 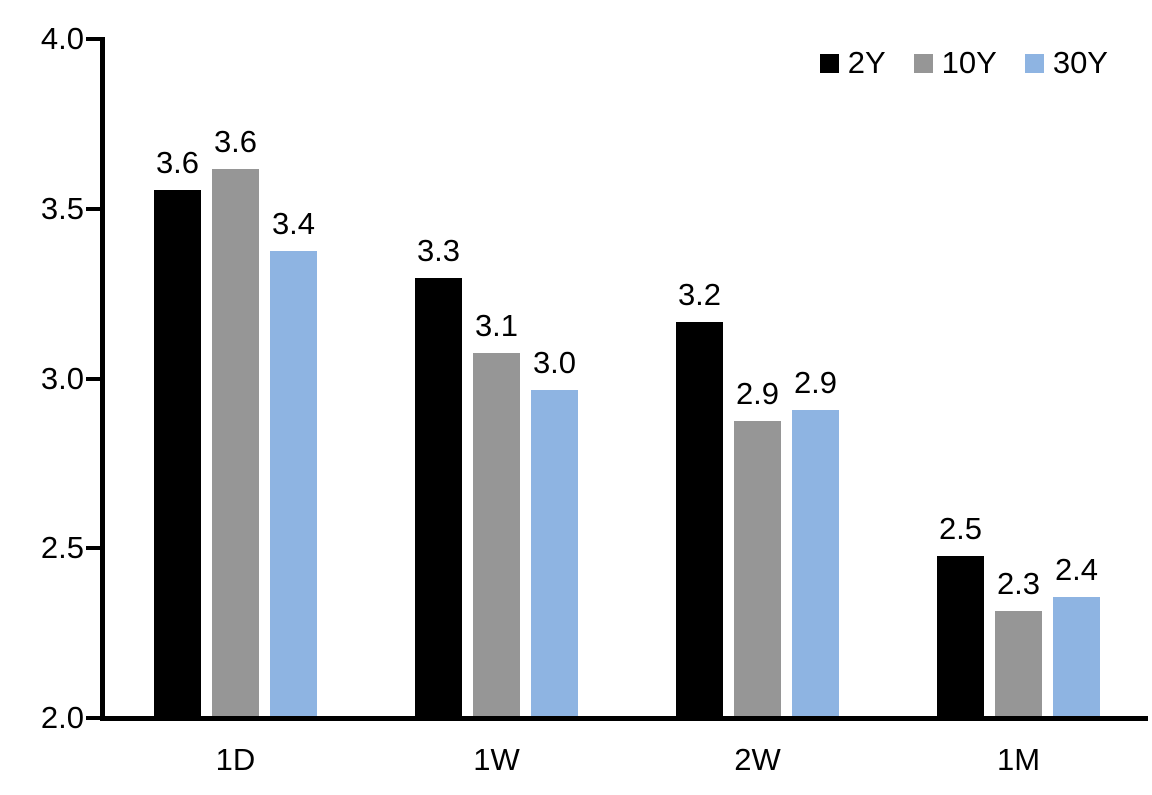 I want to click on y-tick-label: 2.0, so click(x=62, y=717).